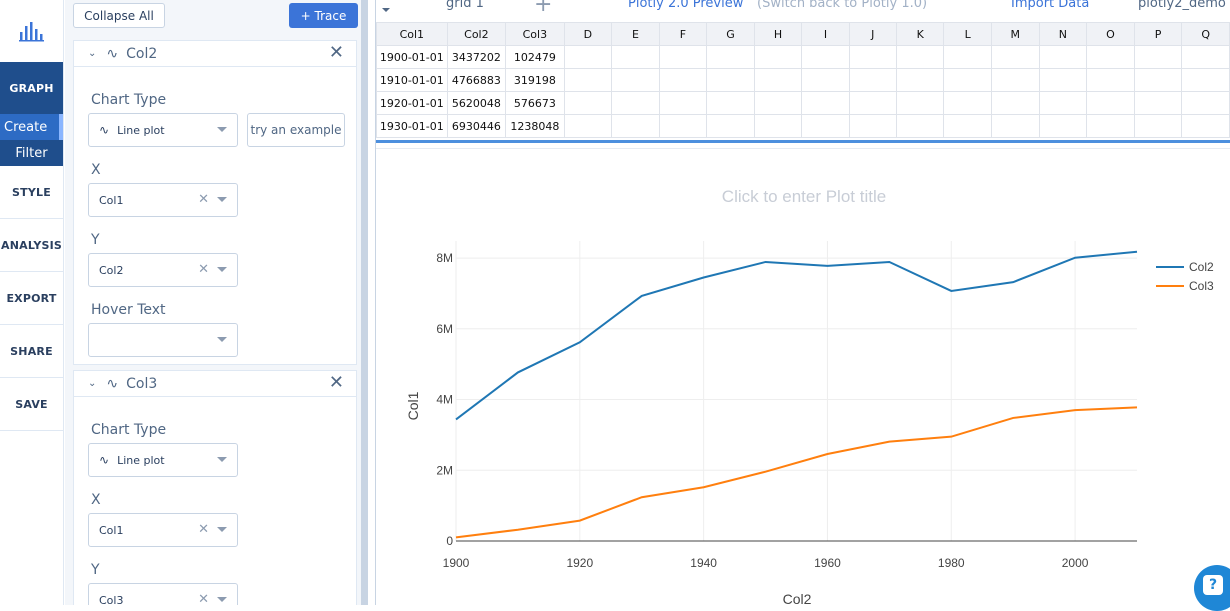  What do you see at coordinates (31, 127) in the screenshot?
I see `nav-graph-create: Create` at bounding box center [31, 127].